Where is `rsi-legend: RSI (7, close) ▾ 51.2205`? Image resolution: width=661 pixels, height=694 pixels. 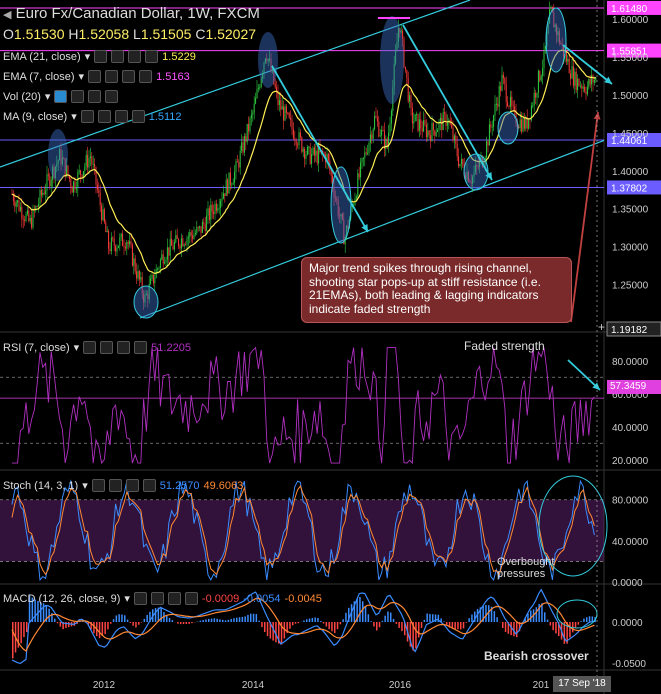 rsi-legend: RSI (7, close) ▾ 51.2205 is located at coordinates (97, 347).